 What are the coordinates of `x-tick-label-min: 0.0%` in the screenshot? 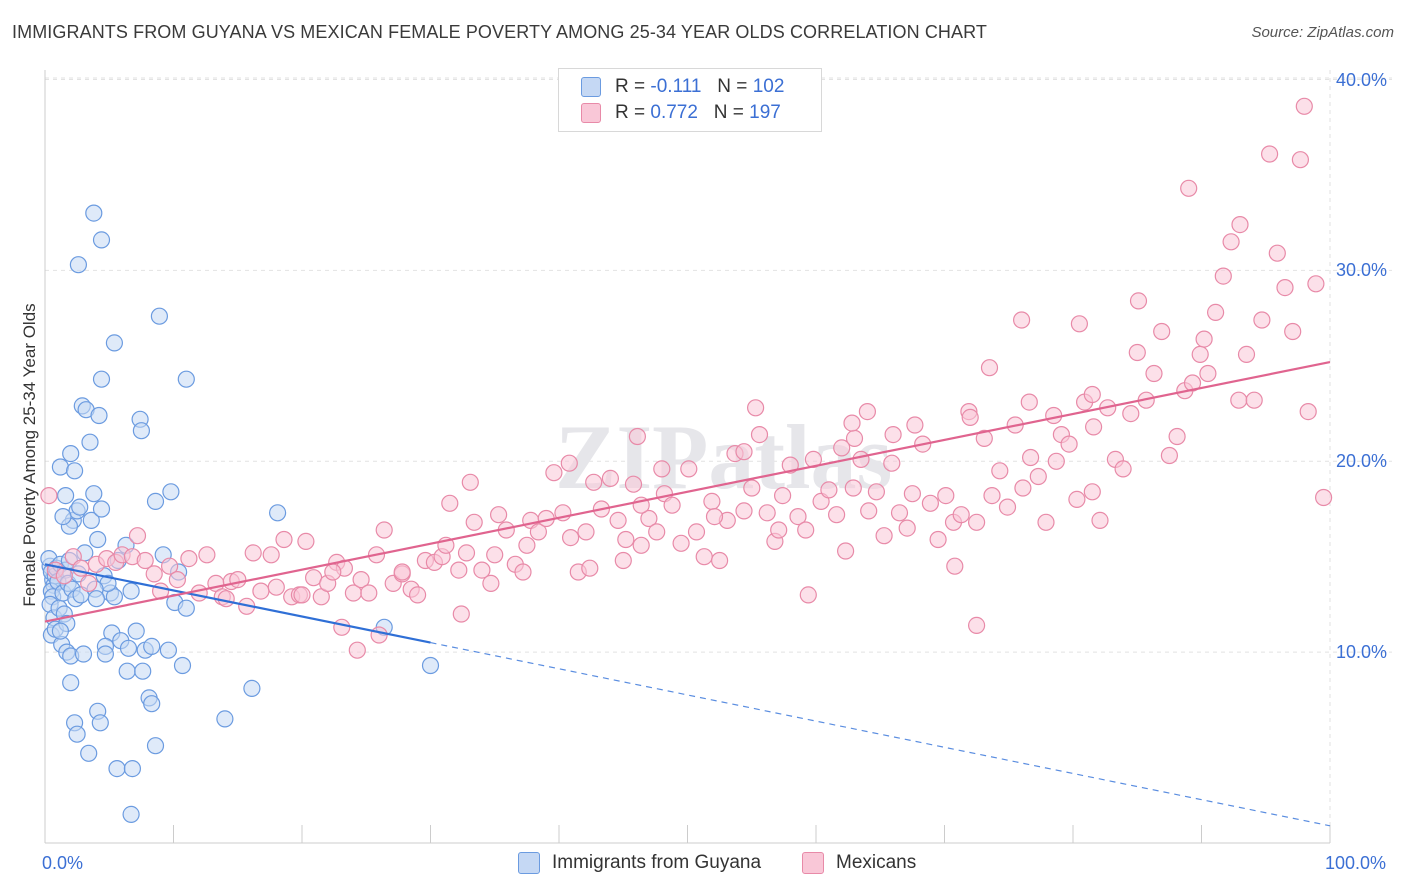 It's located at (63, 863).